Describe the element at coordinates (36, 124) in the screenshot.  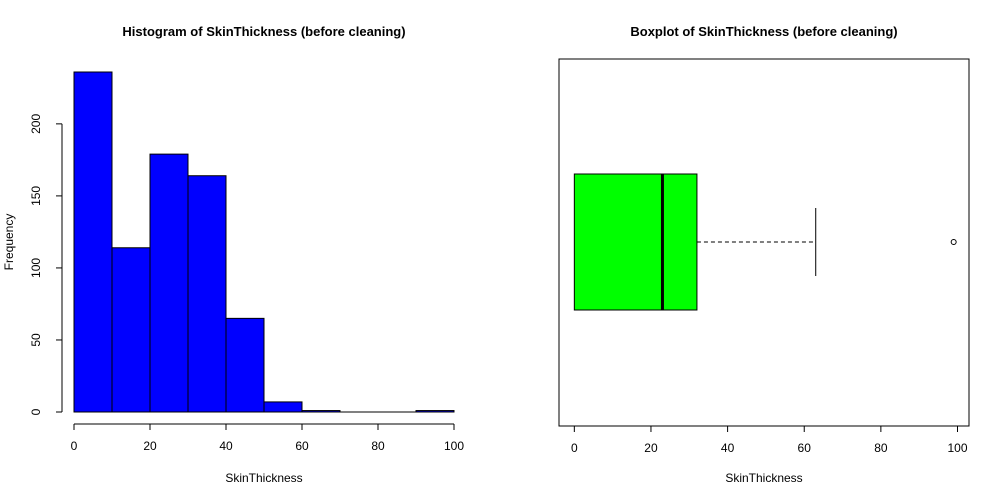
I see `histogram-y-tick-label: 200` at that location.